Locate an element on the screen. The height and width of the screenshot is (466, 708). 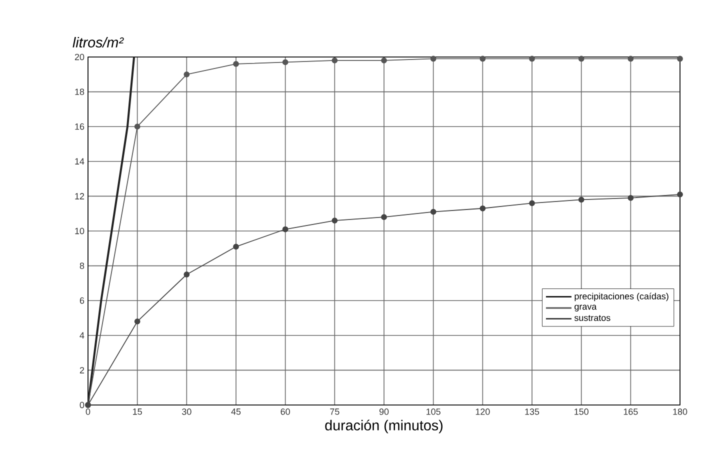
x-tick-label: 150 is located at coordinates (581, 411).